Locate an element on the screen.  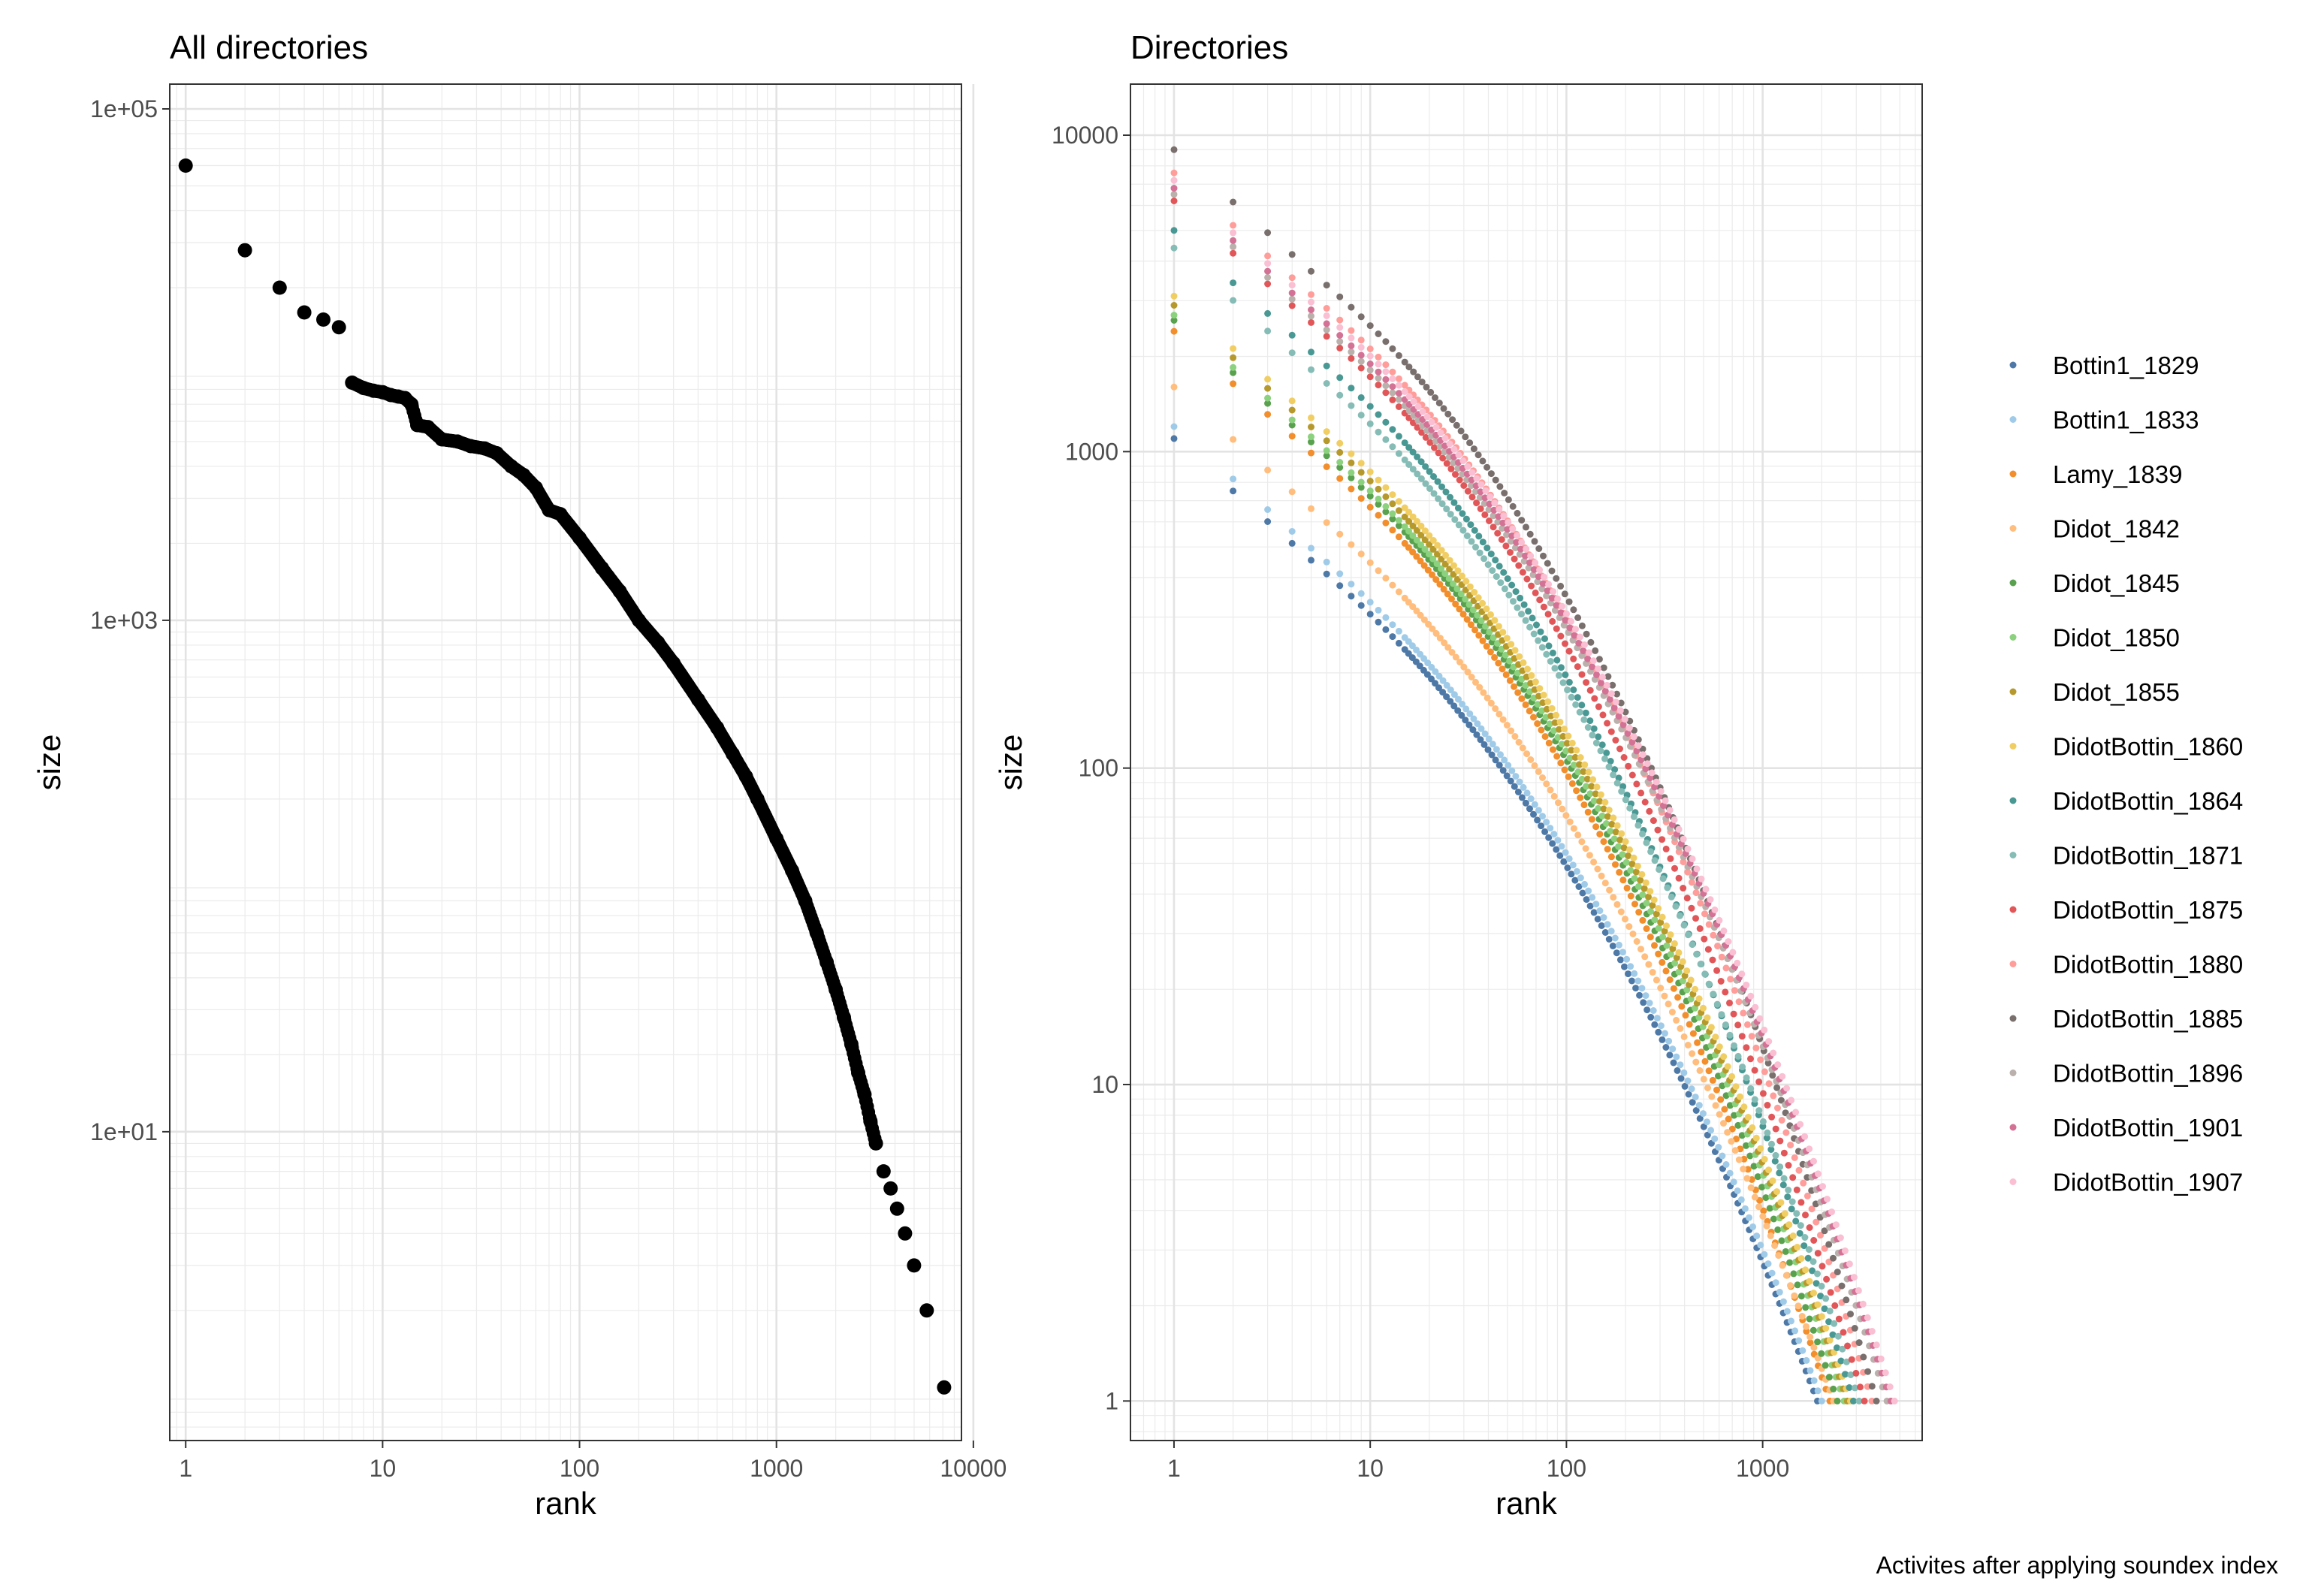
y-tick-label: 100 is located at coordinates (1098, 768).